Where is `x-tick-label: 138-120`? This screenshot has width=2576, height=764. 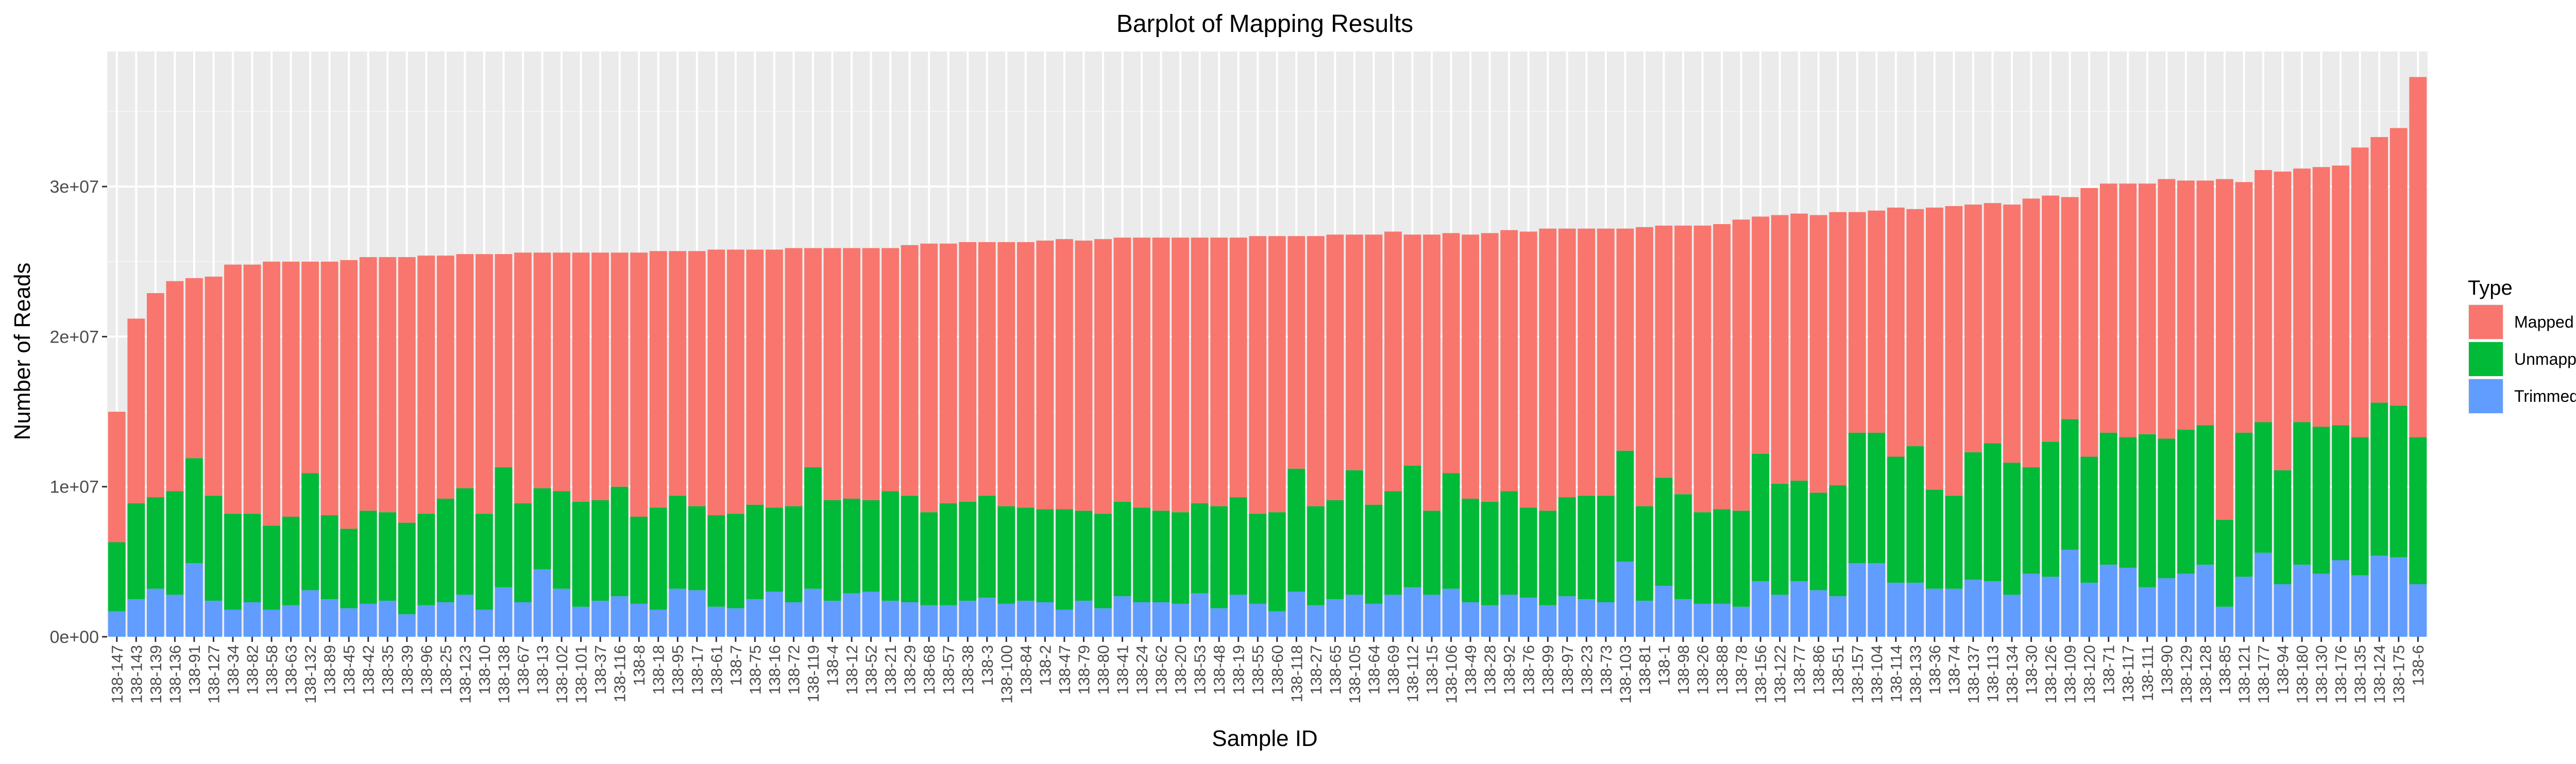
x-tick-label: 138-120 is located at coordinates (2089, 675).